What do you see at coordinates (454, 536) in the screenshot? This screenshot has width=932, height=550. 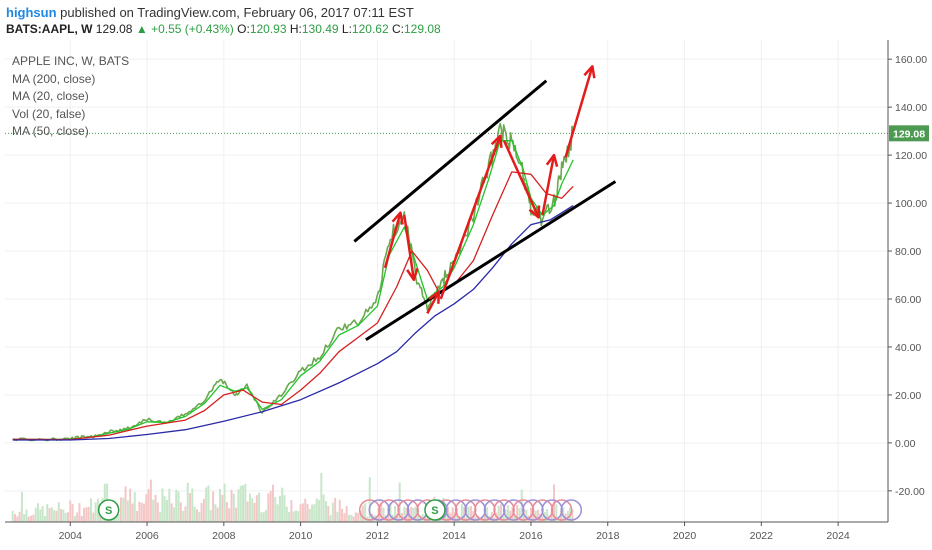 I see `x-tick-label: 2014` at bounding box center [454, 536].